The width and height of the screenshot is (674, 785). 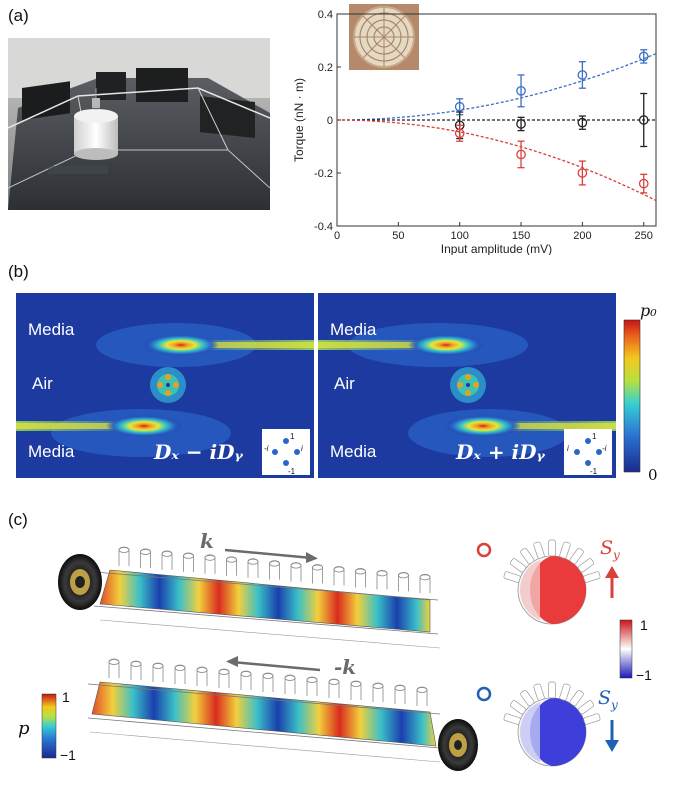 What do you see at coordinates (608, 699) in the screenshot?
I see `spin-label-bottom: Sy` at bounding box center [608, 699].